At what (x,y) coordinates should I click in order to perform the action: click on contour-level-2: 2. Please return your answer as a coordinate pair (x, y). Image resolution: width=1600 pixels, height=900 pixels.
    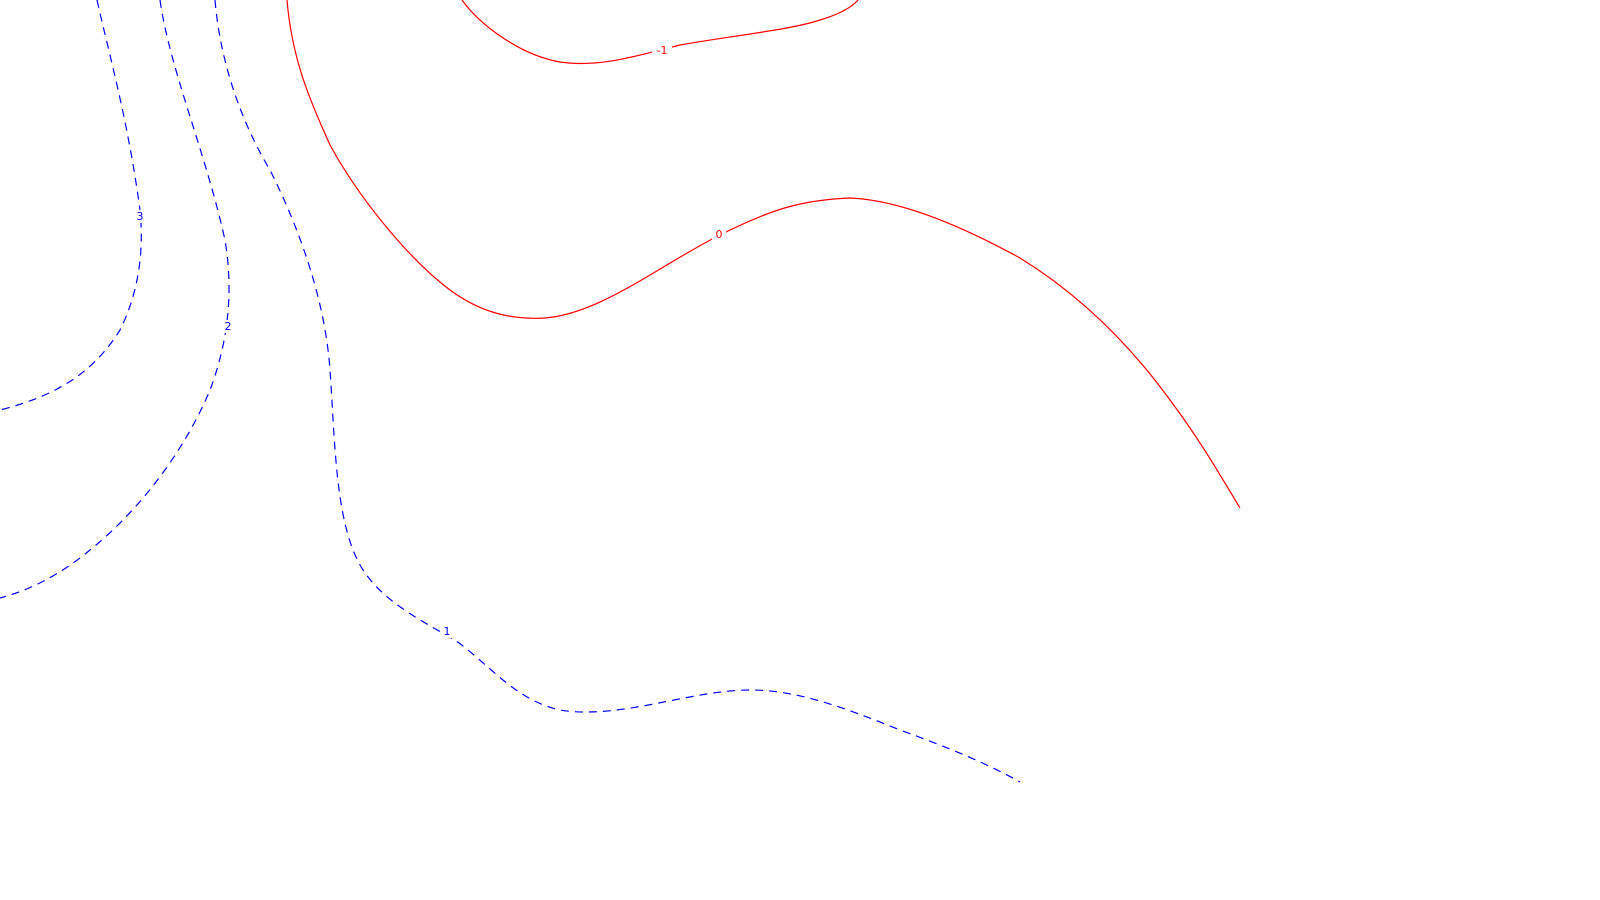
    Looking at the image, I should click on (117, 299).